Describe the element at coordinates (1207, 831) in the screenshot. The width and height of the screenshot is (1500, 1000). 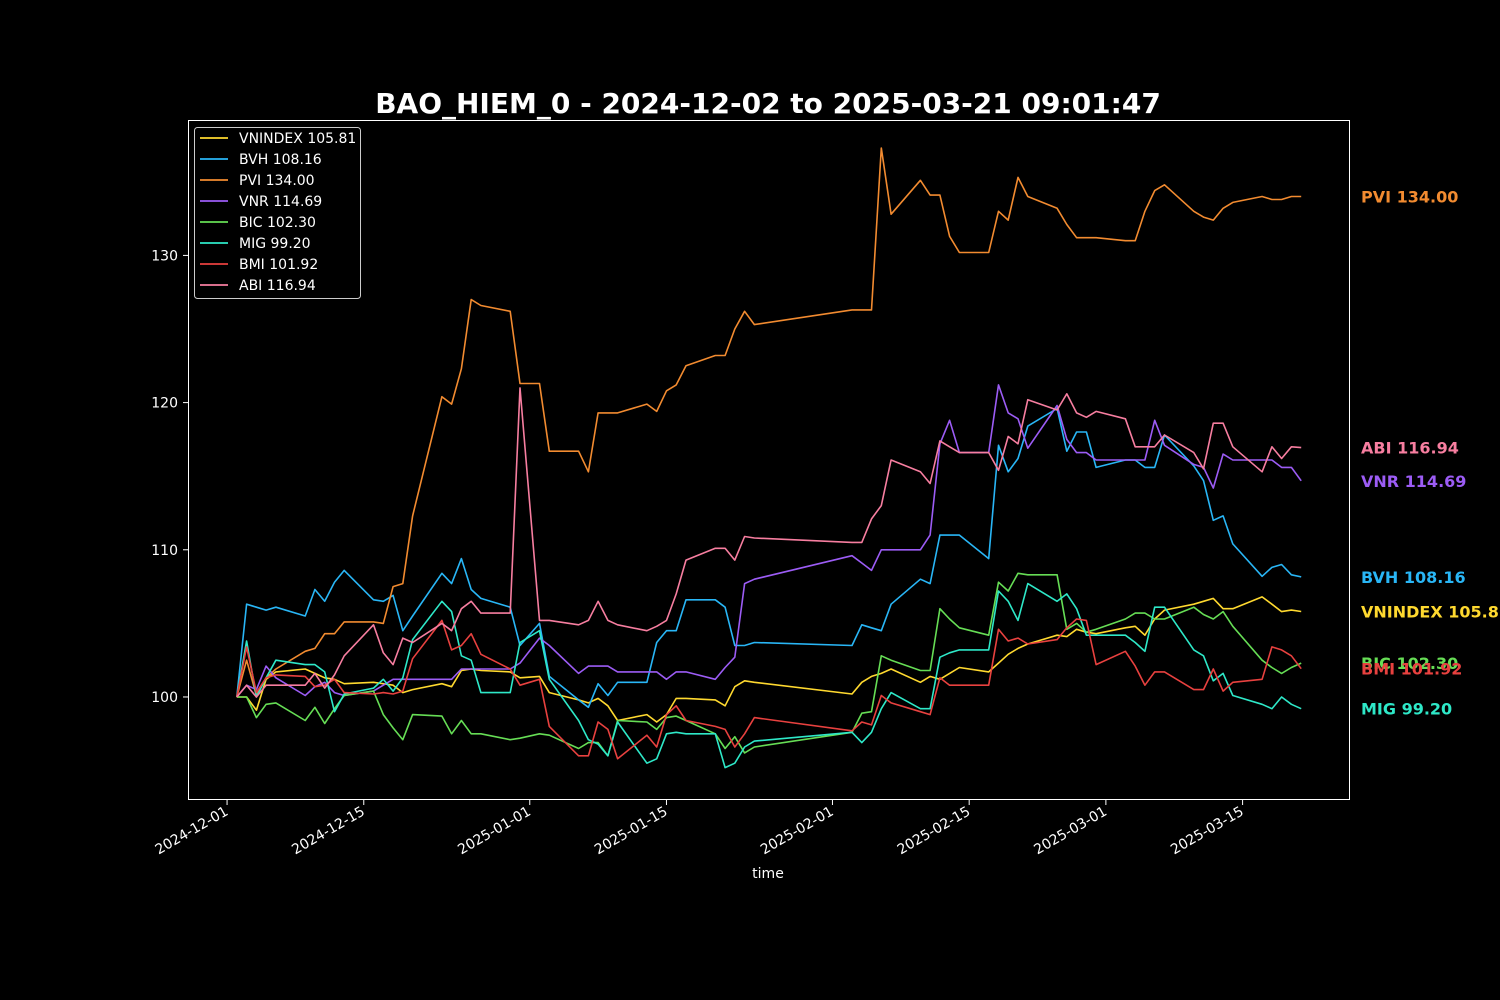
I see `x-tick-label: 2025-03-15` at that location.